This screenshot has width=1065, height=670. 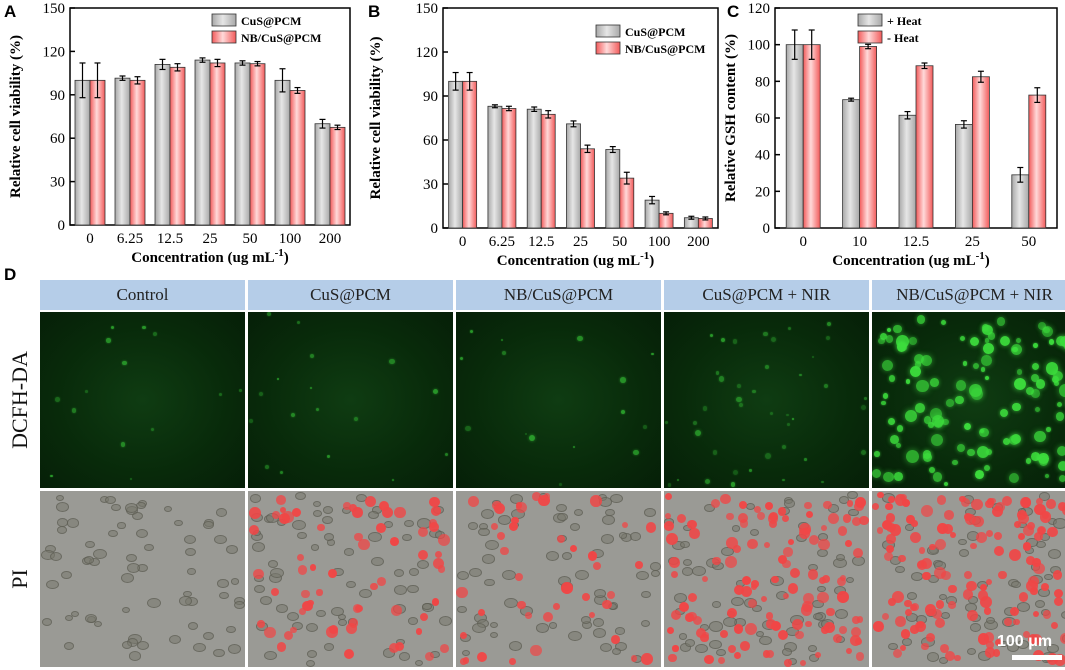 I want to click on panel-letter-b: B, so click(x=374, y=11).